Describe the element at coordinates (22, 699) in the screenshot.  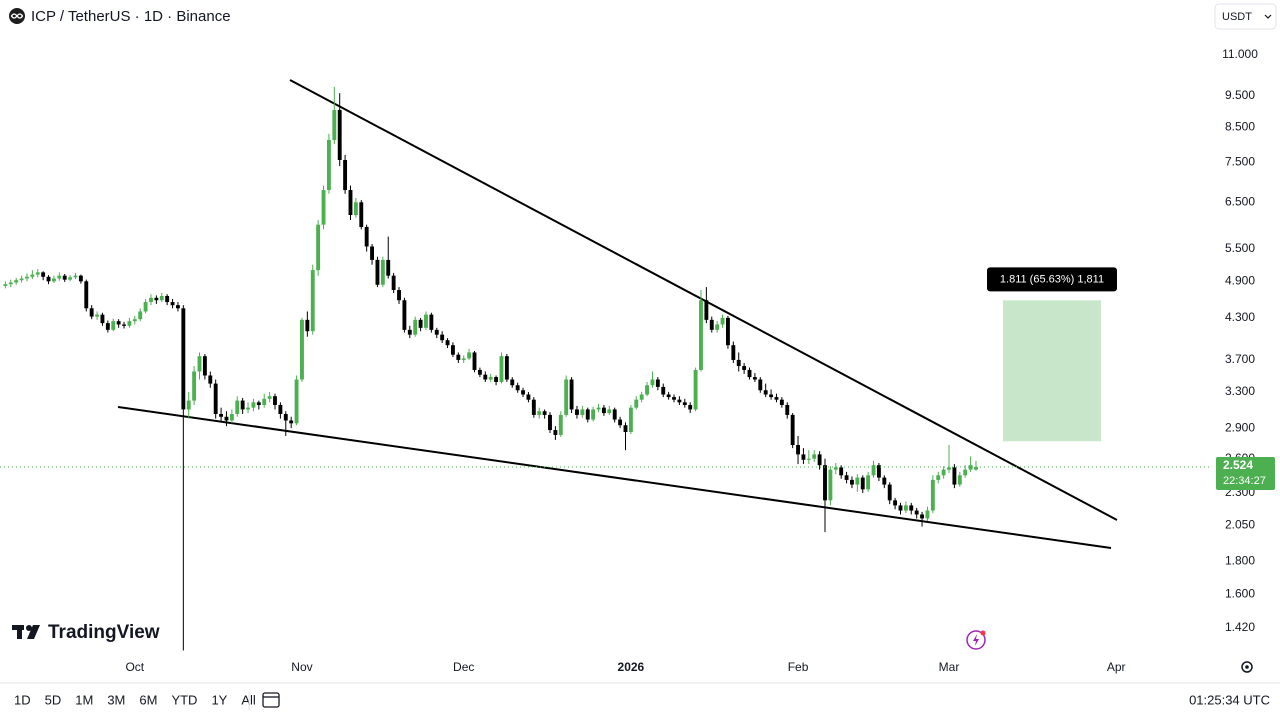
I see `range-button: 1D` at that location.